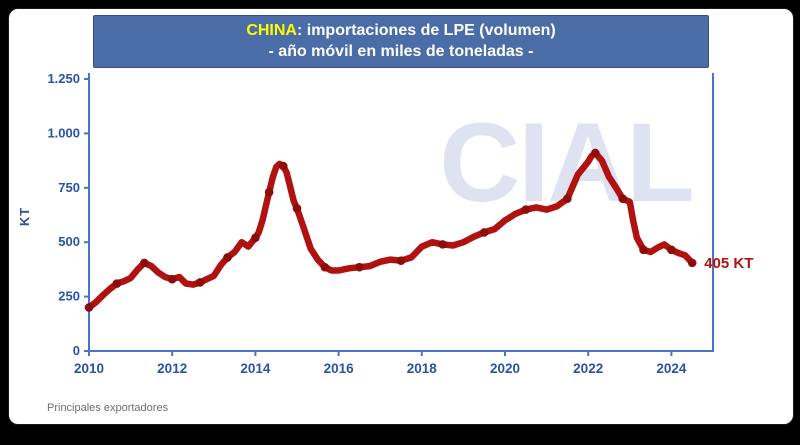  What do you see at coordinates (25, 216) in the screenshot?
I see `y-axis-title: KT` at bounding box center [25, 216].